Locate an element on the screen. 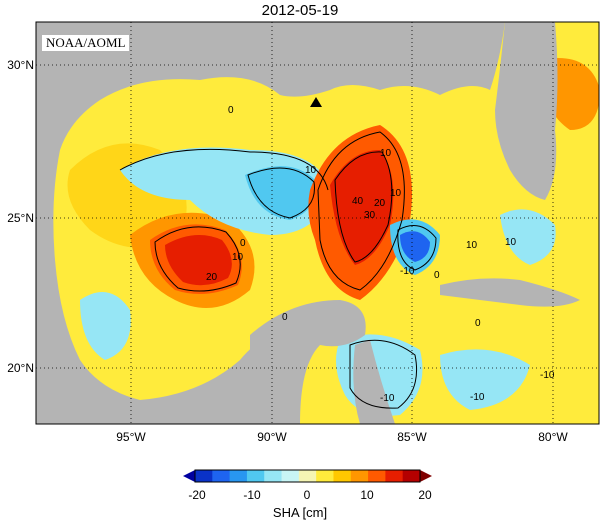 This screenshot has width=600, height=523. contour-cold is located at coordinates (281, 193).